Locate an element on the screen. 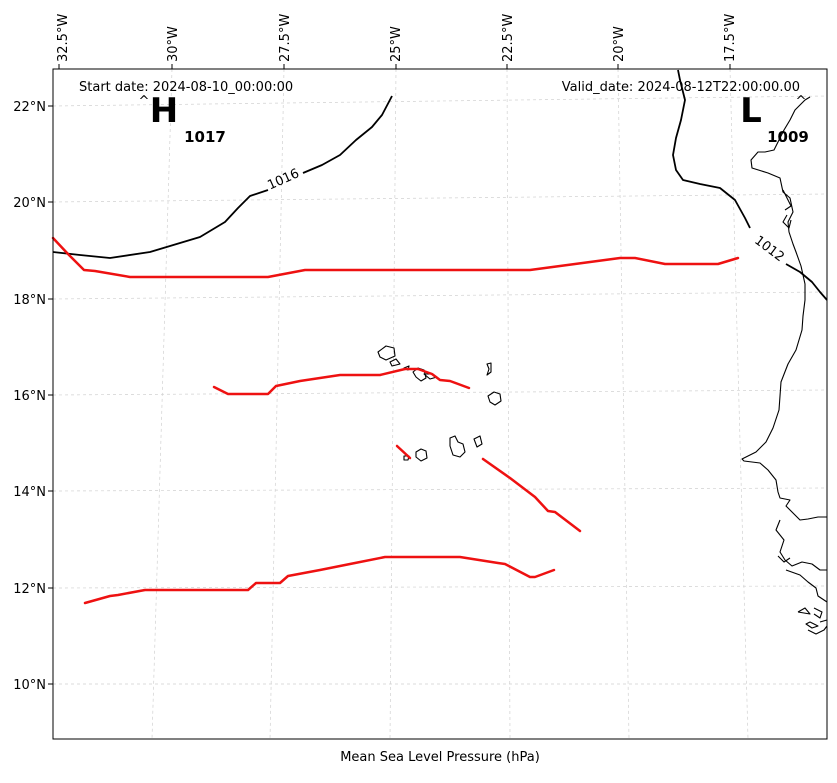  lat-tick-label-12n: 12°N is located at coordinates (29, 589).